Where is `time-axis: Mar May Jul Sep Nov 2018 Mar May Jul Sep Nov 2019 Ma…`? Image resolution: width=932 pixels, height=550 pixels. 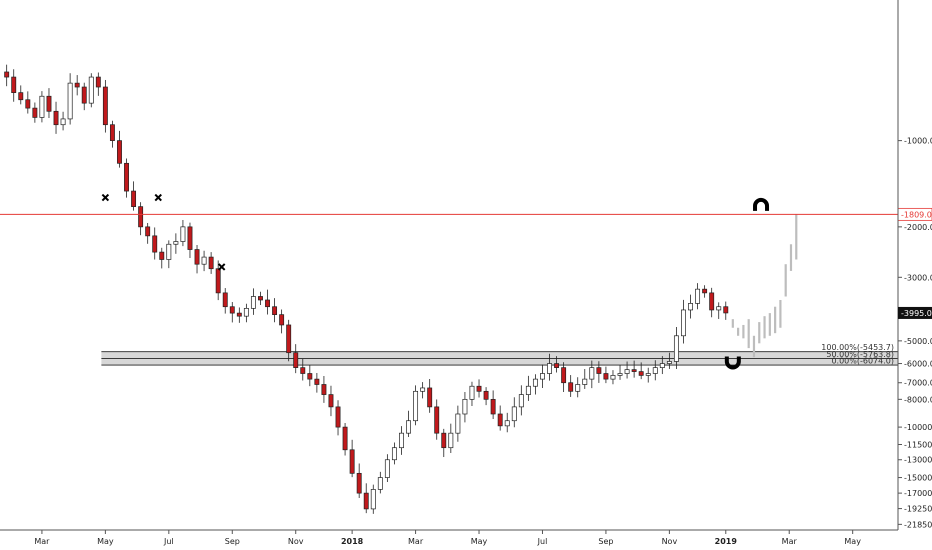 time-axis: Mar May Jul Sep Nov 2018 Mar May Jul Sep Nov 2019 Ma… is located at coordinates (449, 537).